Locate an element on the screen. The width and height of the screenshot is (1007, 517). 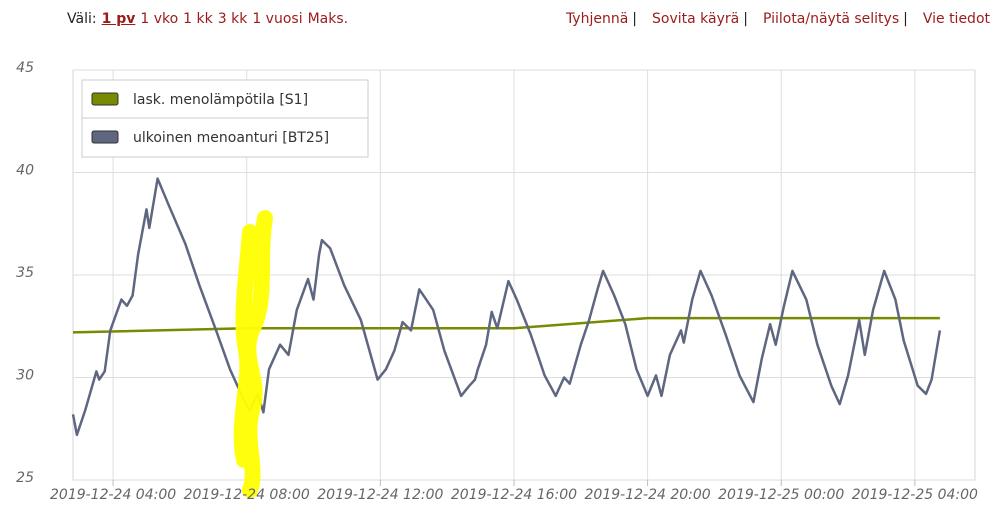
x-tick-label: 2019-12-25 04:00 is located at coordinates (915, 495).